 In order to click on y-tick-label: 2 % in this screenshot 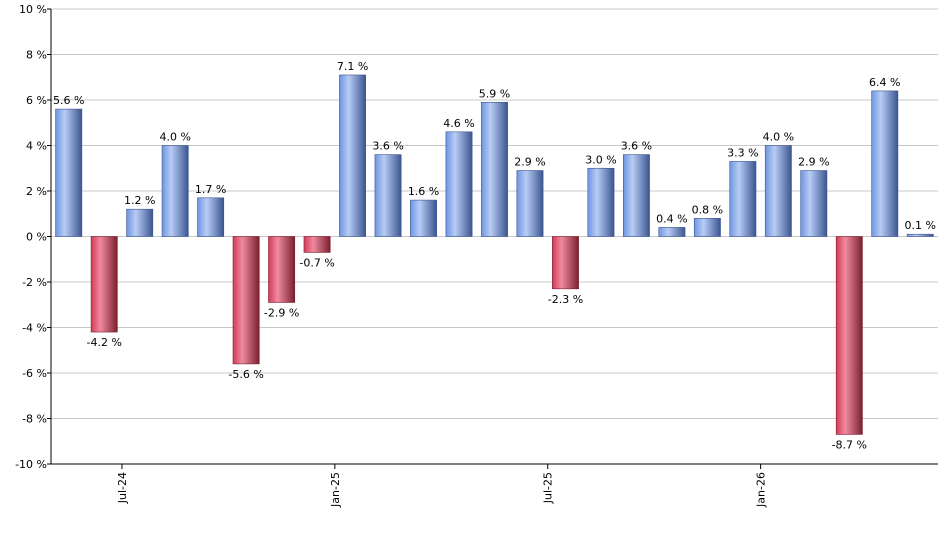, I will do `click(36, 191)`.